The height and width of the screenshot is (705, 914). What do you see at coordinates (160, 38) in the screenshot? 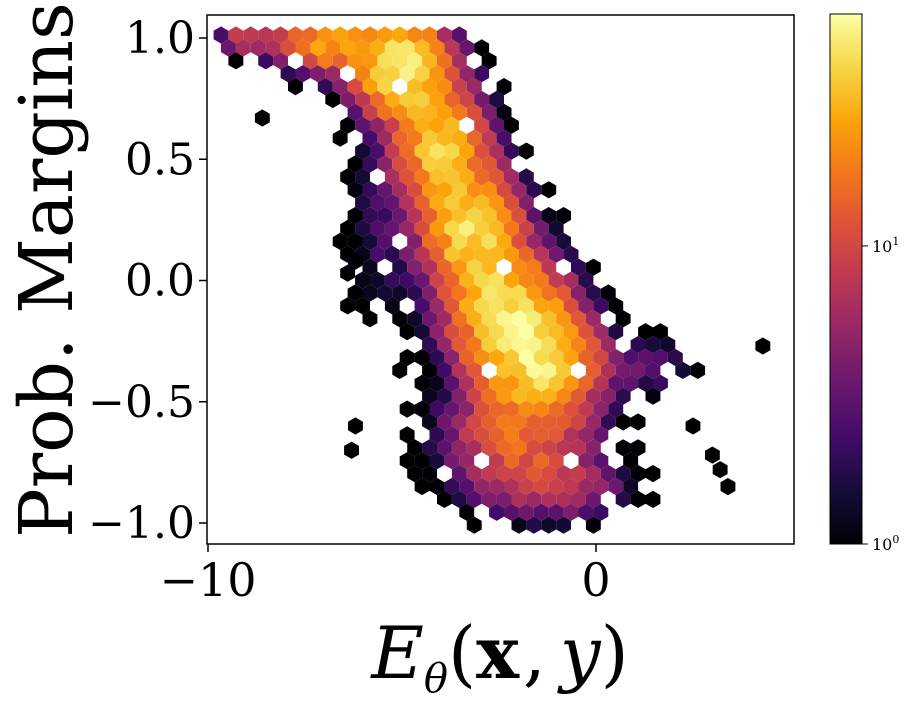
I see `y-tick-label: 1.0` at bounding box center [160, 38].